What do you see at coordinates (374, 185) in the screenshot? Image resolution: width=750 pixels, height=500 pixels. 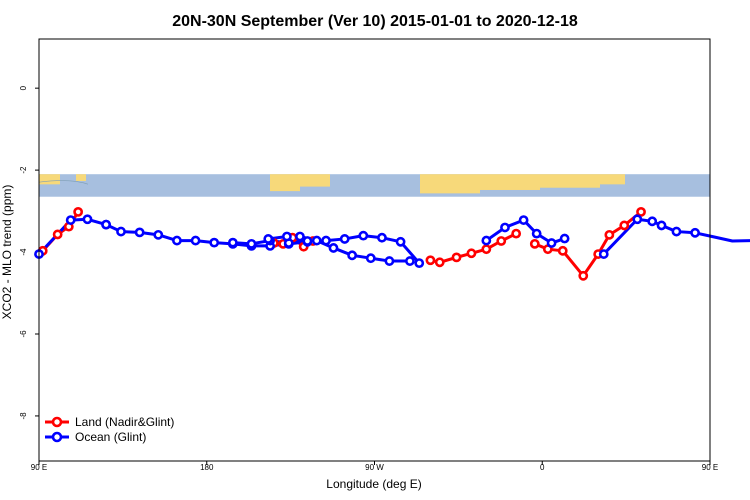 I see `world-map-strip` at bounding box center [374, 185].